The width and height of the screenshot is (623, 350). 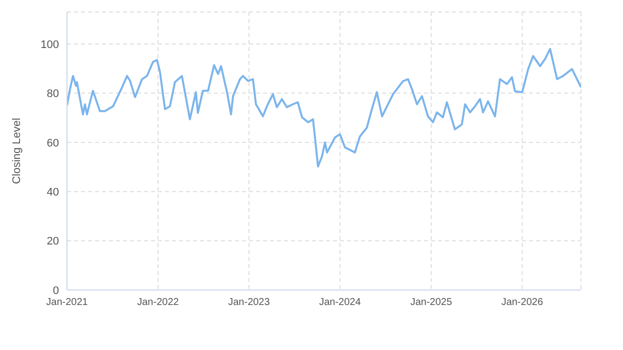 I want to click on y-tick-label: 20, so click(x=52, y=242).